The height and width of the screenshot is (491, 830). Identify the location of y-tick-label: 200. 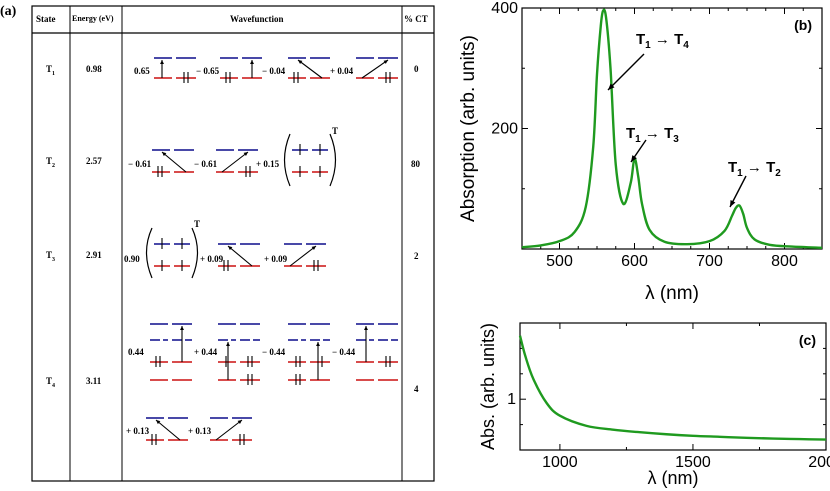
(504, 129).